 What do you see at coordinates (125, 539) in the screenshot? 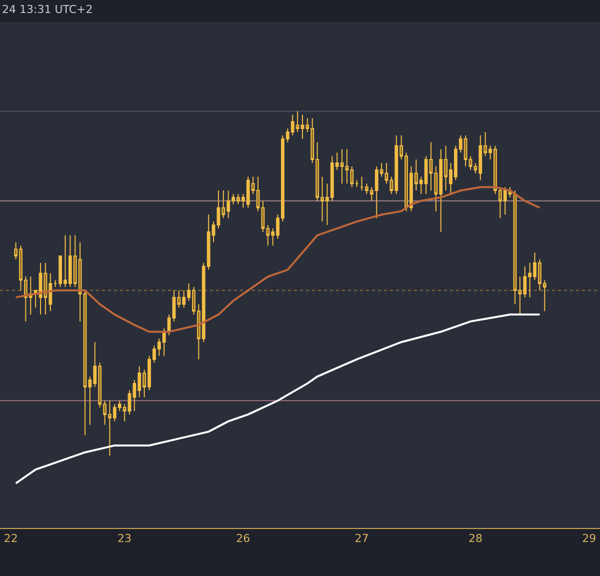
I see `x-tick-label: 23` at bounding box center [125, 539].